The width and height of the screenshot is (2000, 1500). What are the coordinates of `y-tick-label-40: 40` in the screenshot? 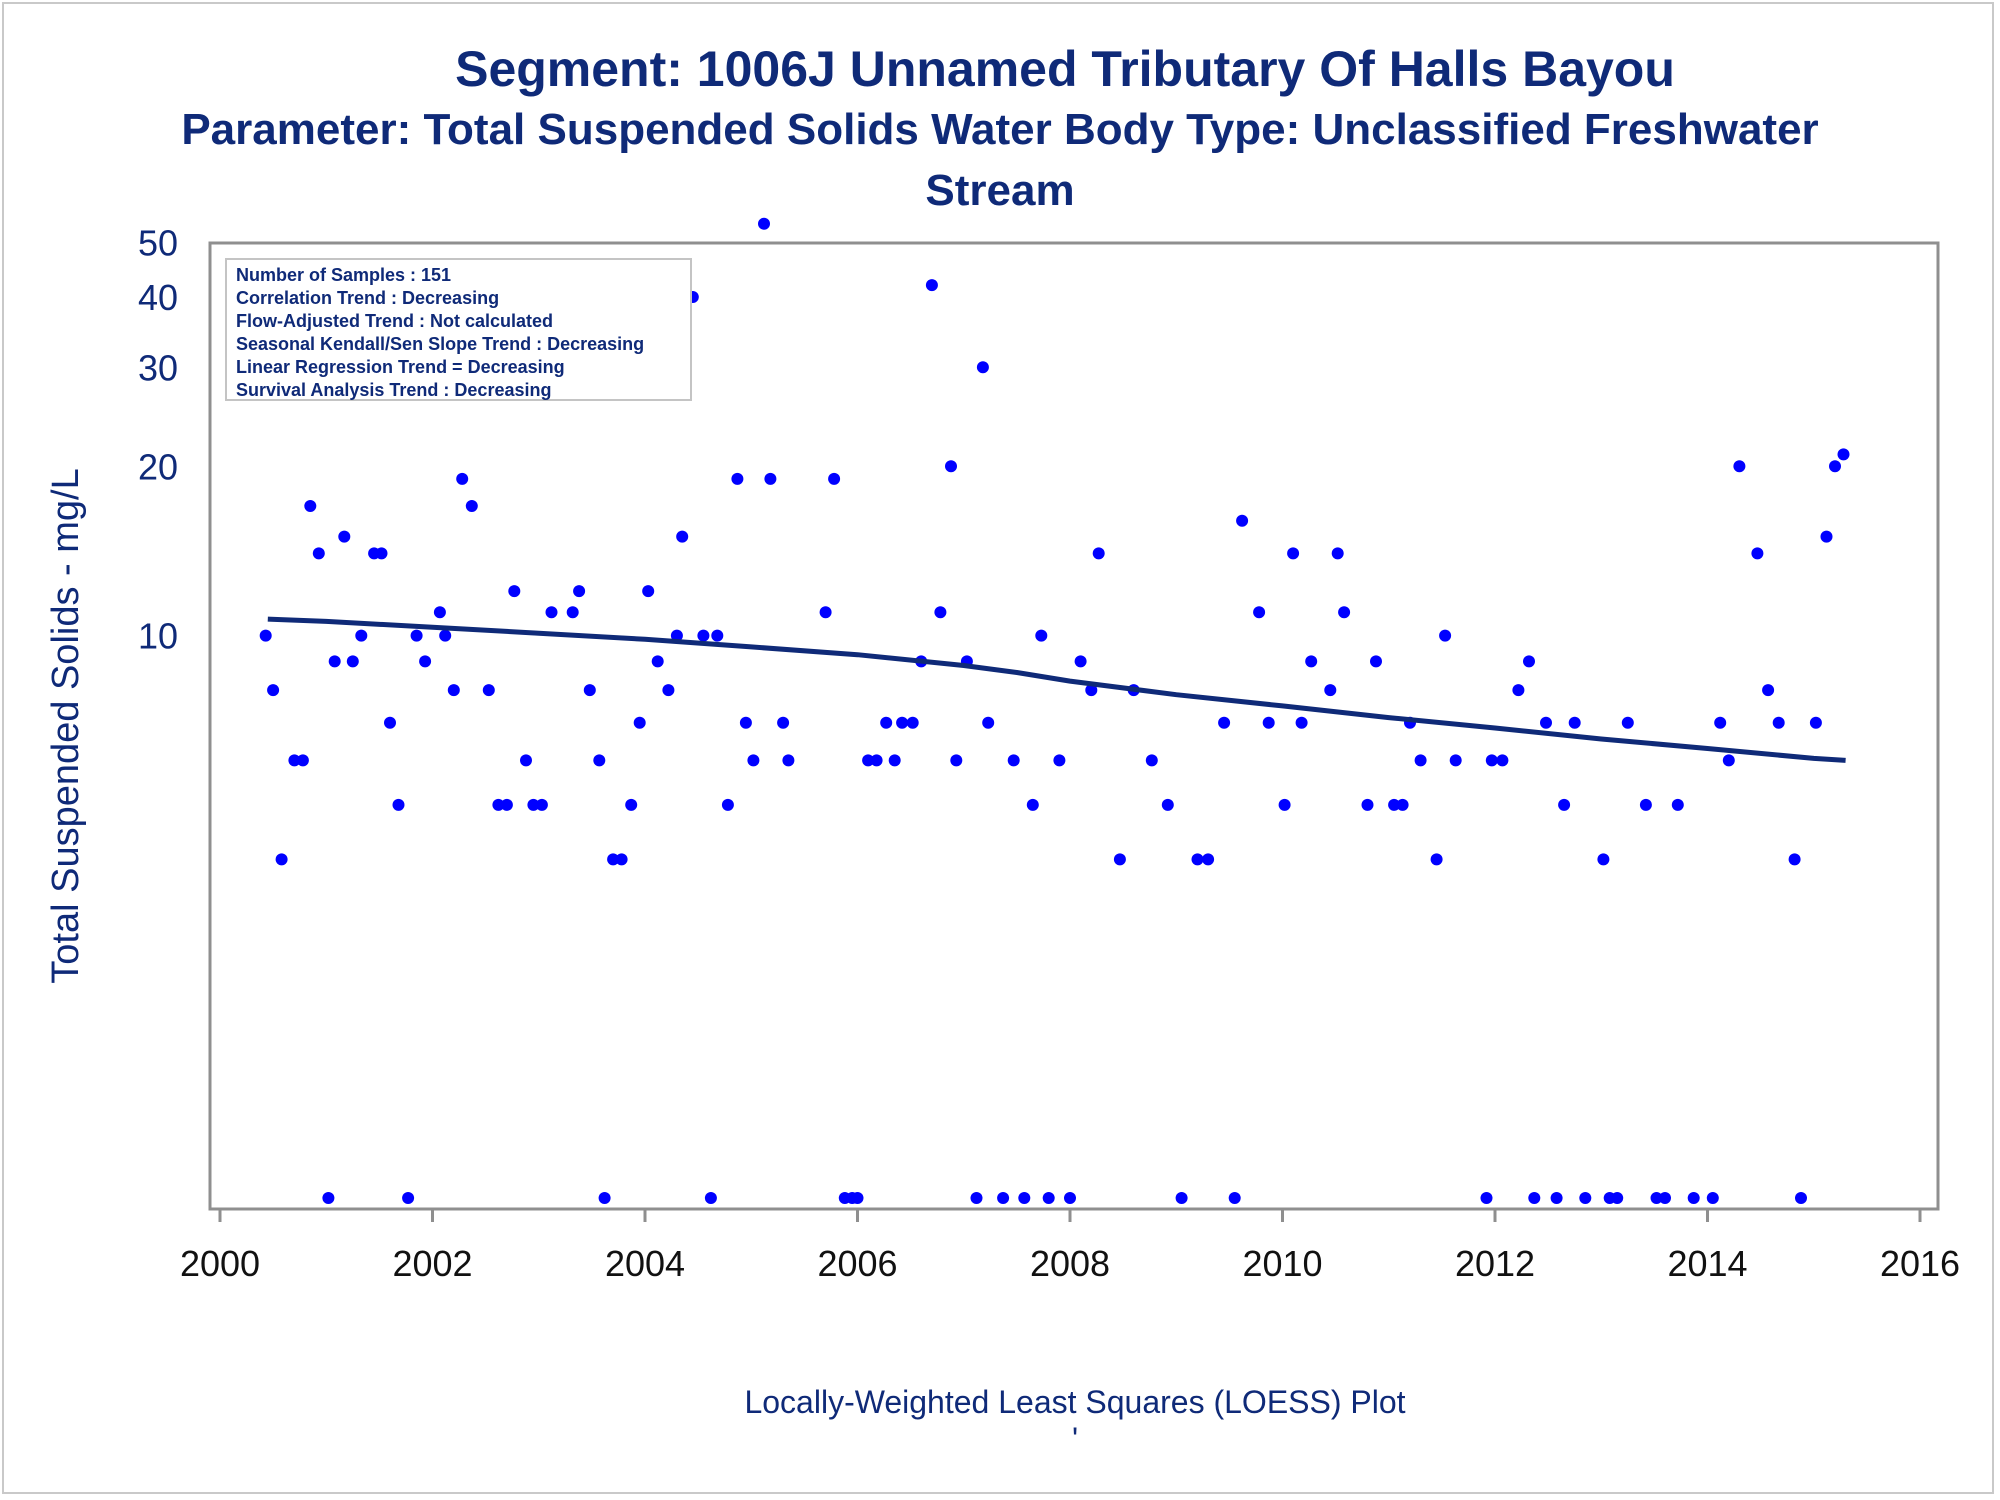 It's located at (158, 297).